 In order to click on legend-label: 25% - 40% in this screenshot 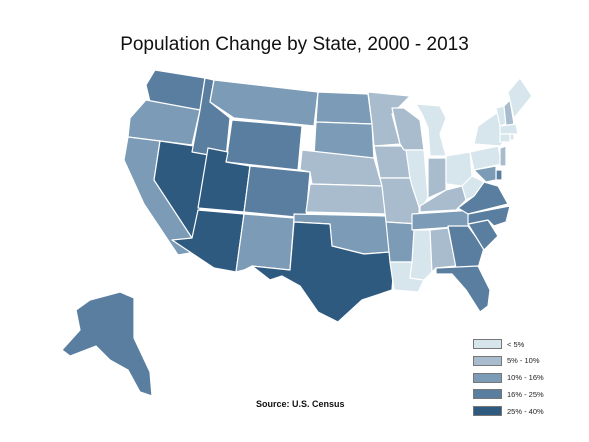, I will do `click(525, 411)`.